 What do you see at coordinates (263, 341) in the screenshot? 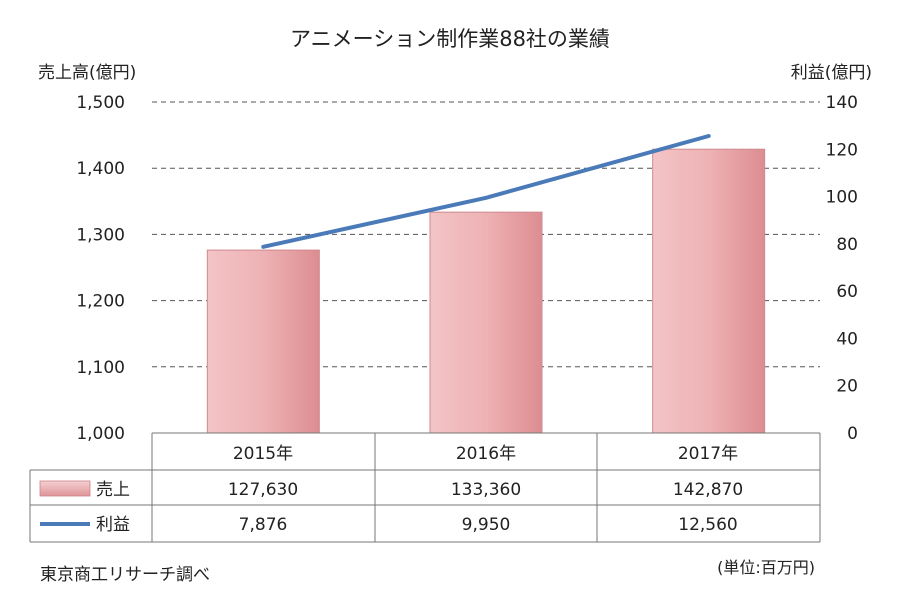
I see `bar-sales-2015年` at bounding box center [263, 341].